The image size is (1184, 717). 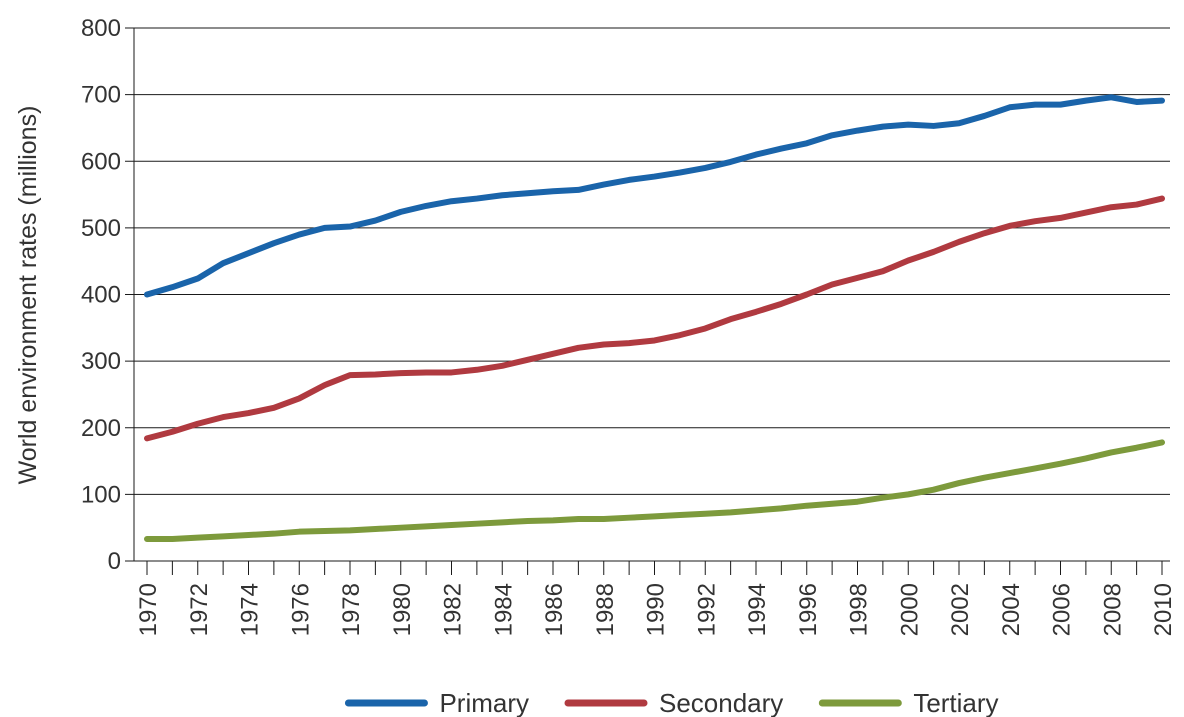 I want to click on y-axis-title: World environment rates (millions), so click(x=28, y=295).